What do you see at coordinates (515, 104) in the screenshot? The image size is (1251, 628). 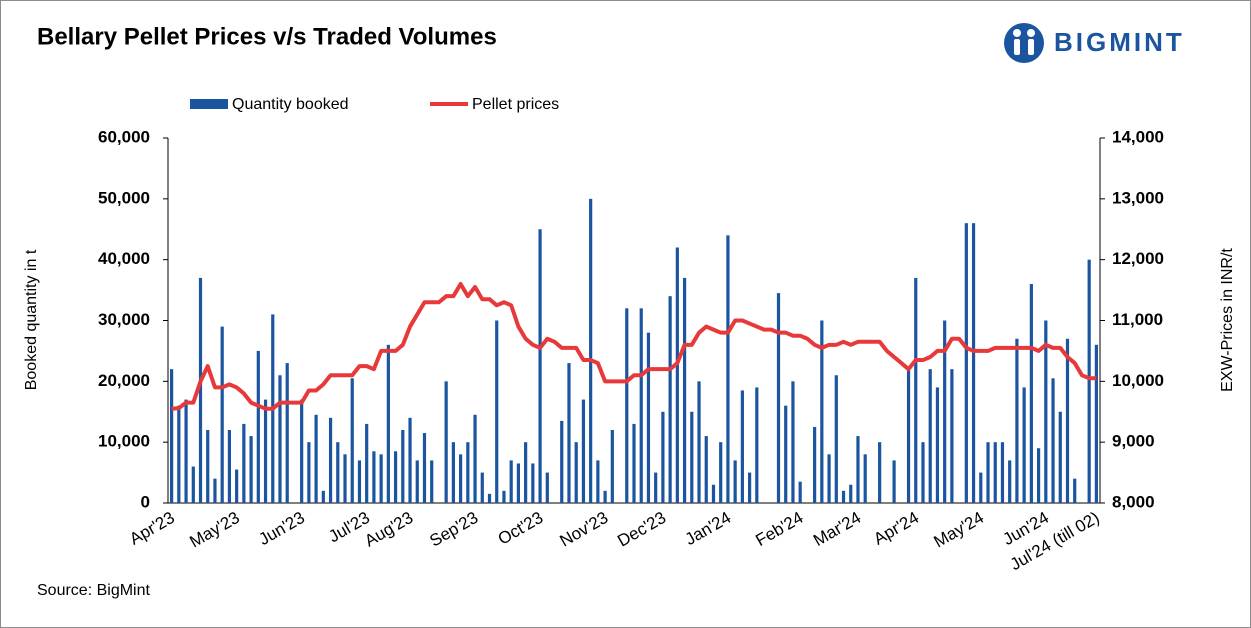 I see `legend-label: Pellet prices` at bounding box center [515, 104].